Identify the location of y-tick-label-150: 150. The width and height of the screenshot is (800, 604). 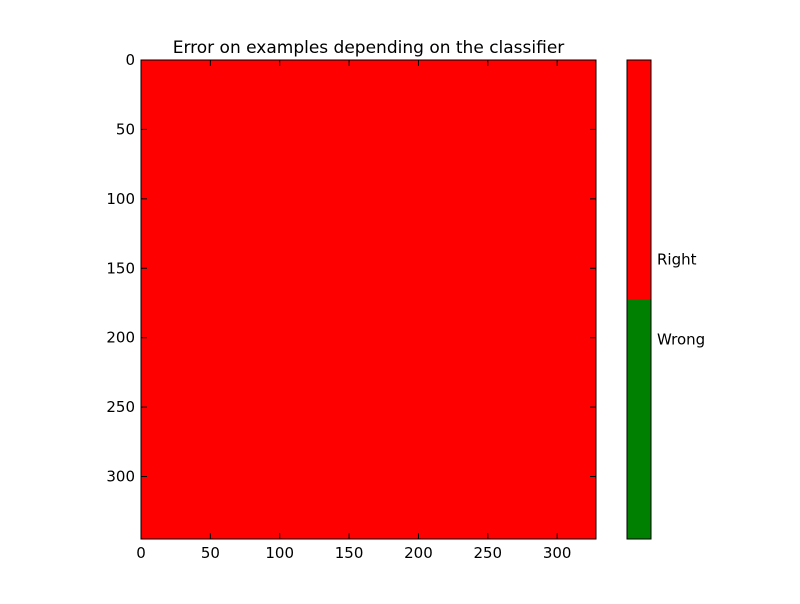
(120, 268).